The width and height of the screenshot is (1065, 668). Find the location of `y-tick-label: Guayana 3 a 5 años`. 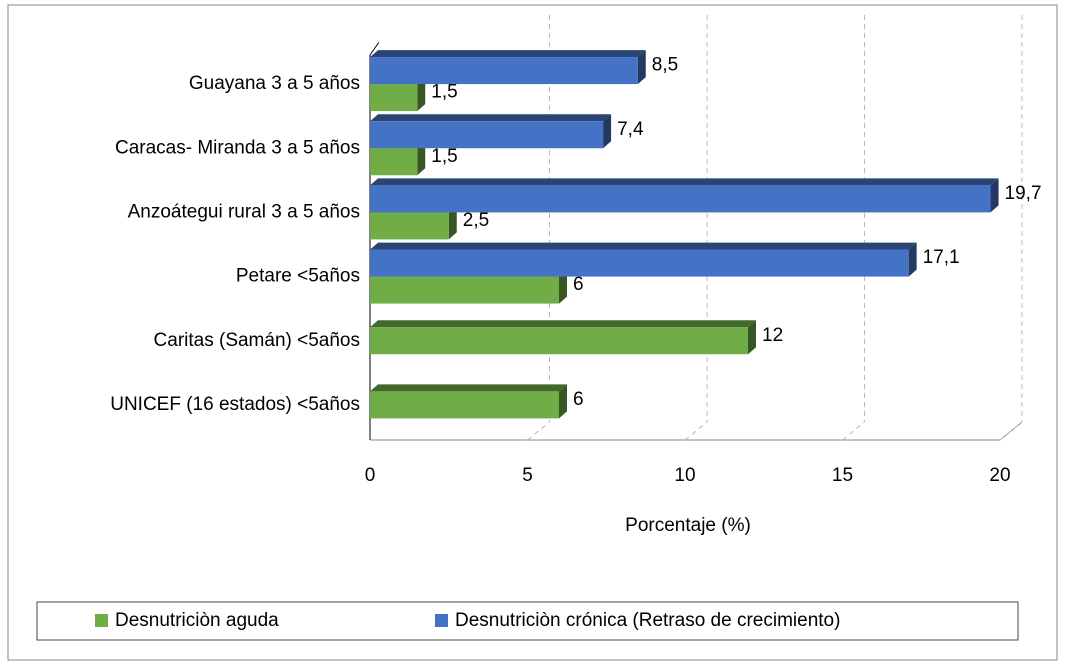

y-tick-label: Guayana 3 a 5 años is located at coordinates (274, 83).